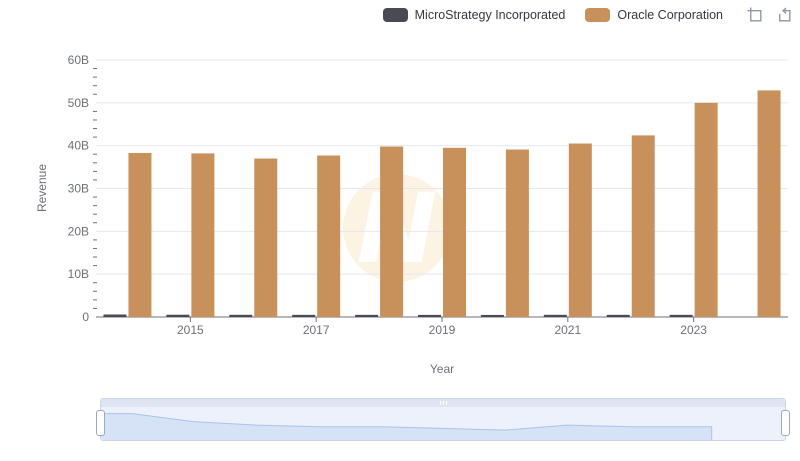 Image resolution: width=800 pixels, height=461 pixels. I want to click on bar-microstrategy-2014, so click(115, 315).